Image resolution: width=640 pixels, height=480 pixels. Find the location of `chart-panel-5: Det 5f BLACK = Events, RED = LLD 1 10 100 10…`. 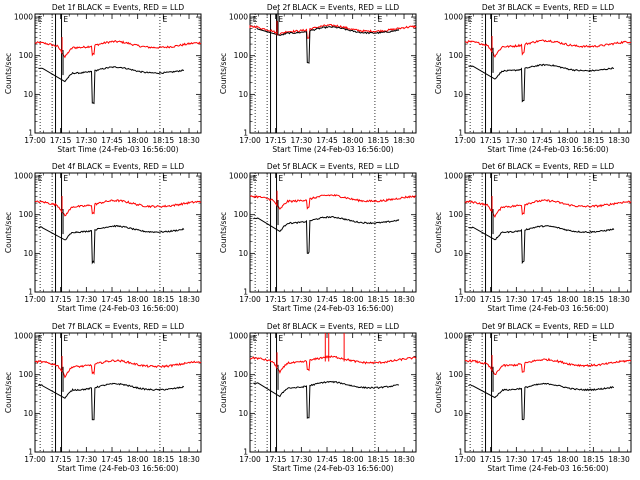

chart-panel-5: Det 5f BLACK = Events, RED = LLD 1 10 100 10… is located at coordinates (318, 237).